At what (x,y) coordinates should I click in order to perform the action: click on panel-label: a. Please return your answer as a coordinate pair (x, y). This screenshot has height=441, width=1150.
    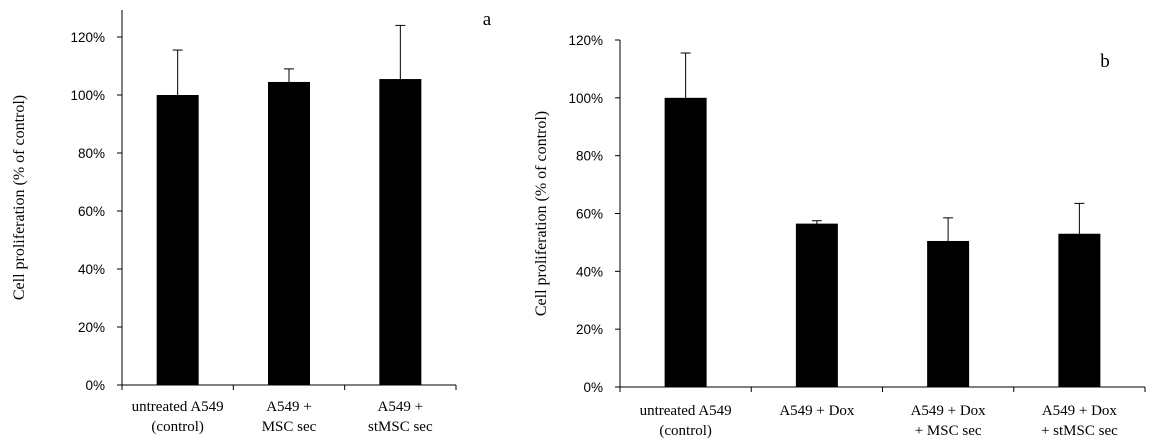
    Looking at the image, I should click on (487, 19).